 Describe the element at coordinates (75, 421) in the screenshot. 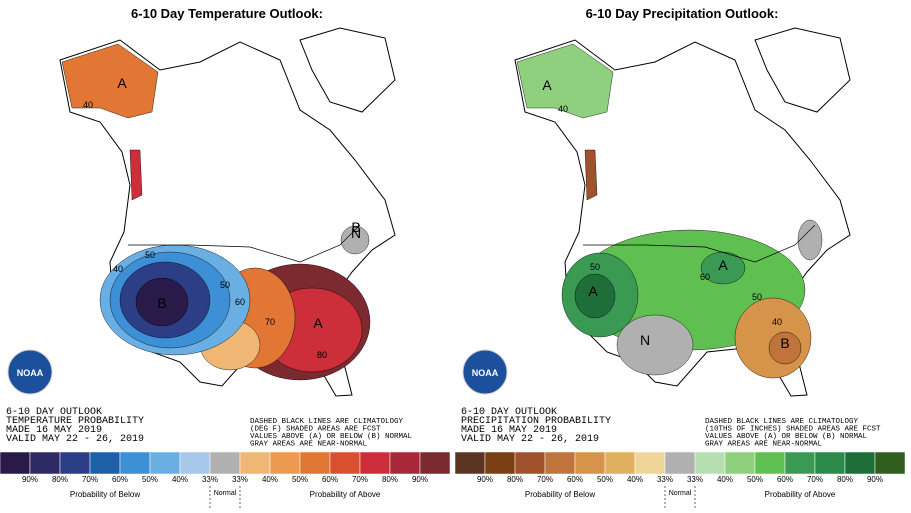

I see `outlook-line: TEMPERATURE PROBABILITY` at that location.